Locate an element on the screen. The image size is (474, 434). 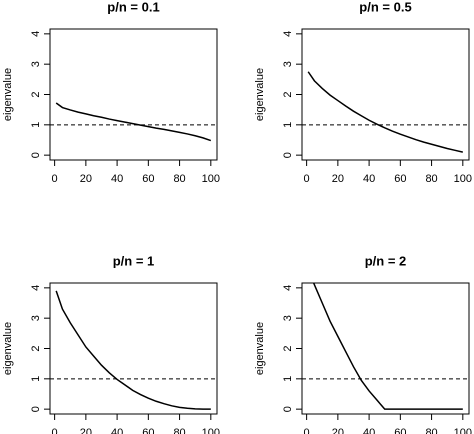
chart-title: p/n = 0.1 is located at coordinates (133, 7).